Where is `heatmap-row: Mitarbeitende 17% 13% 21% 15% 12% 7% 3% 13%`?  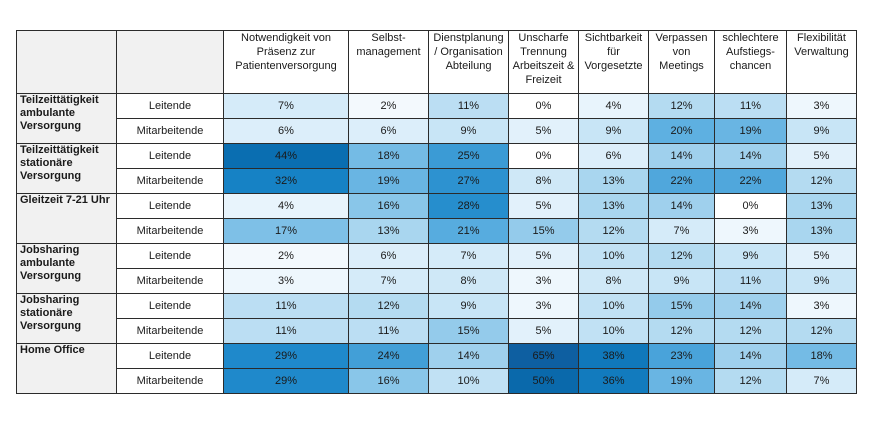 heatmap-row: Mitarbeitende 17% 13% 21% 15% 12% 7% 3% 13% is located at coordinates (437, 231).